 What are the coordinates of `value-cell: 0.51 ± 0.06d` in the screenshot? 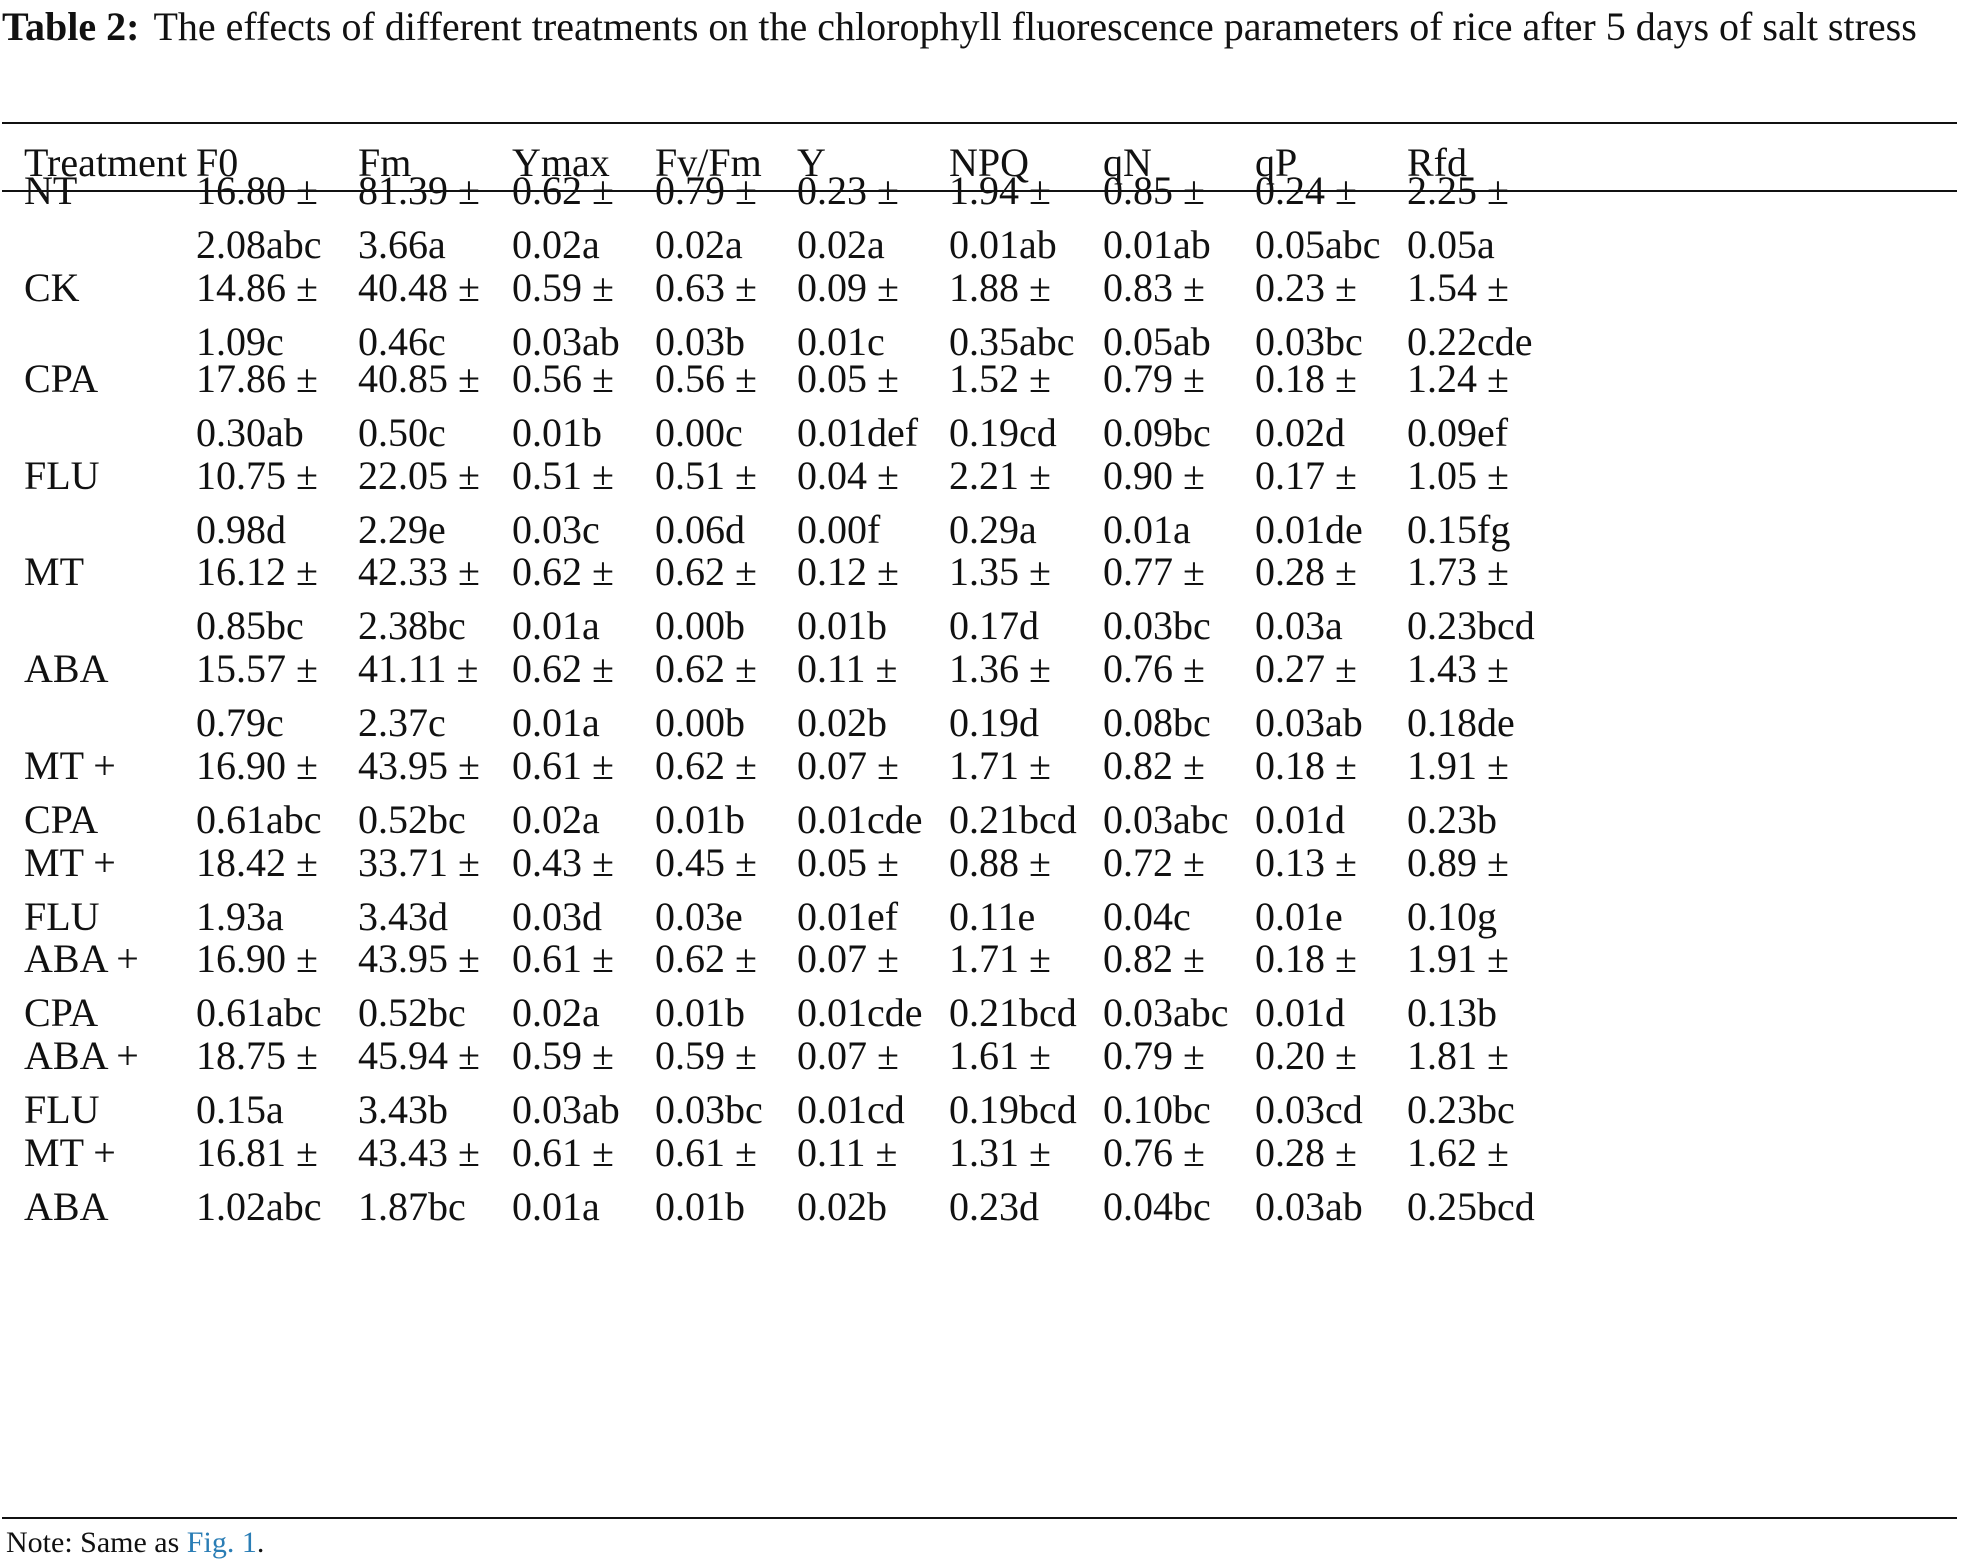 It's located at (706, 503).